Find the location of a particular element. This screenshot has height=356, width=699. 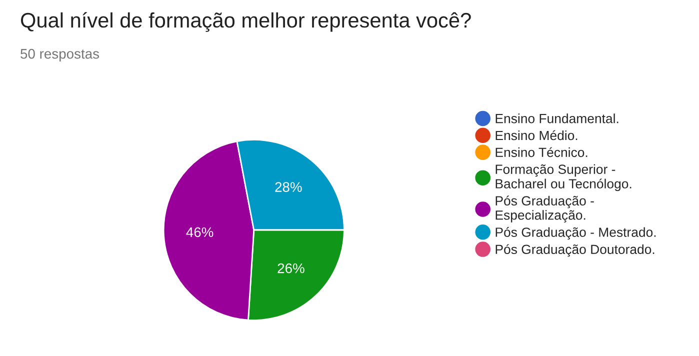

data-label: 46% is located at coordinates (200, 232).